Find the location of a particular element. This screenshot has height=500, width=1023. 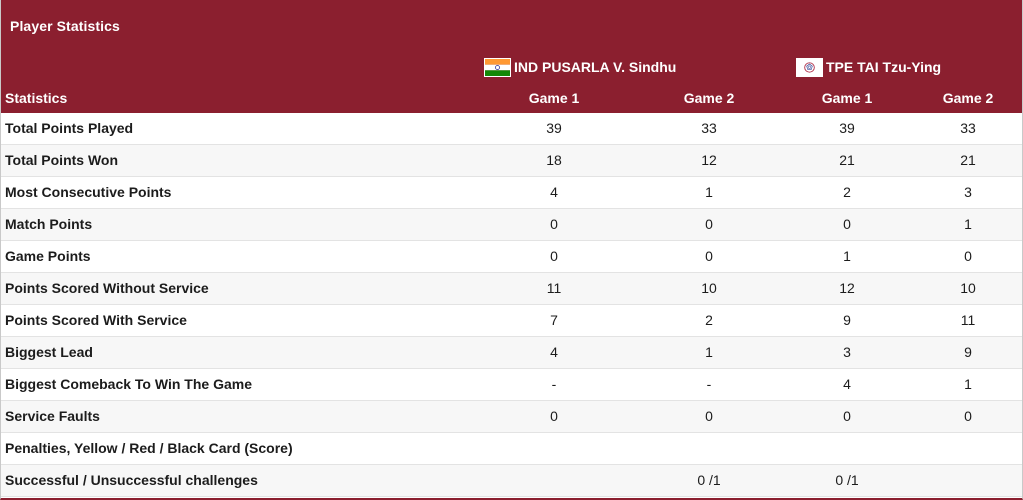

player-2-header: TPE TAI Tzu-Ying is located at coordinates (868, 67).